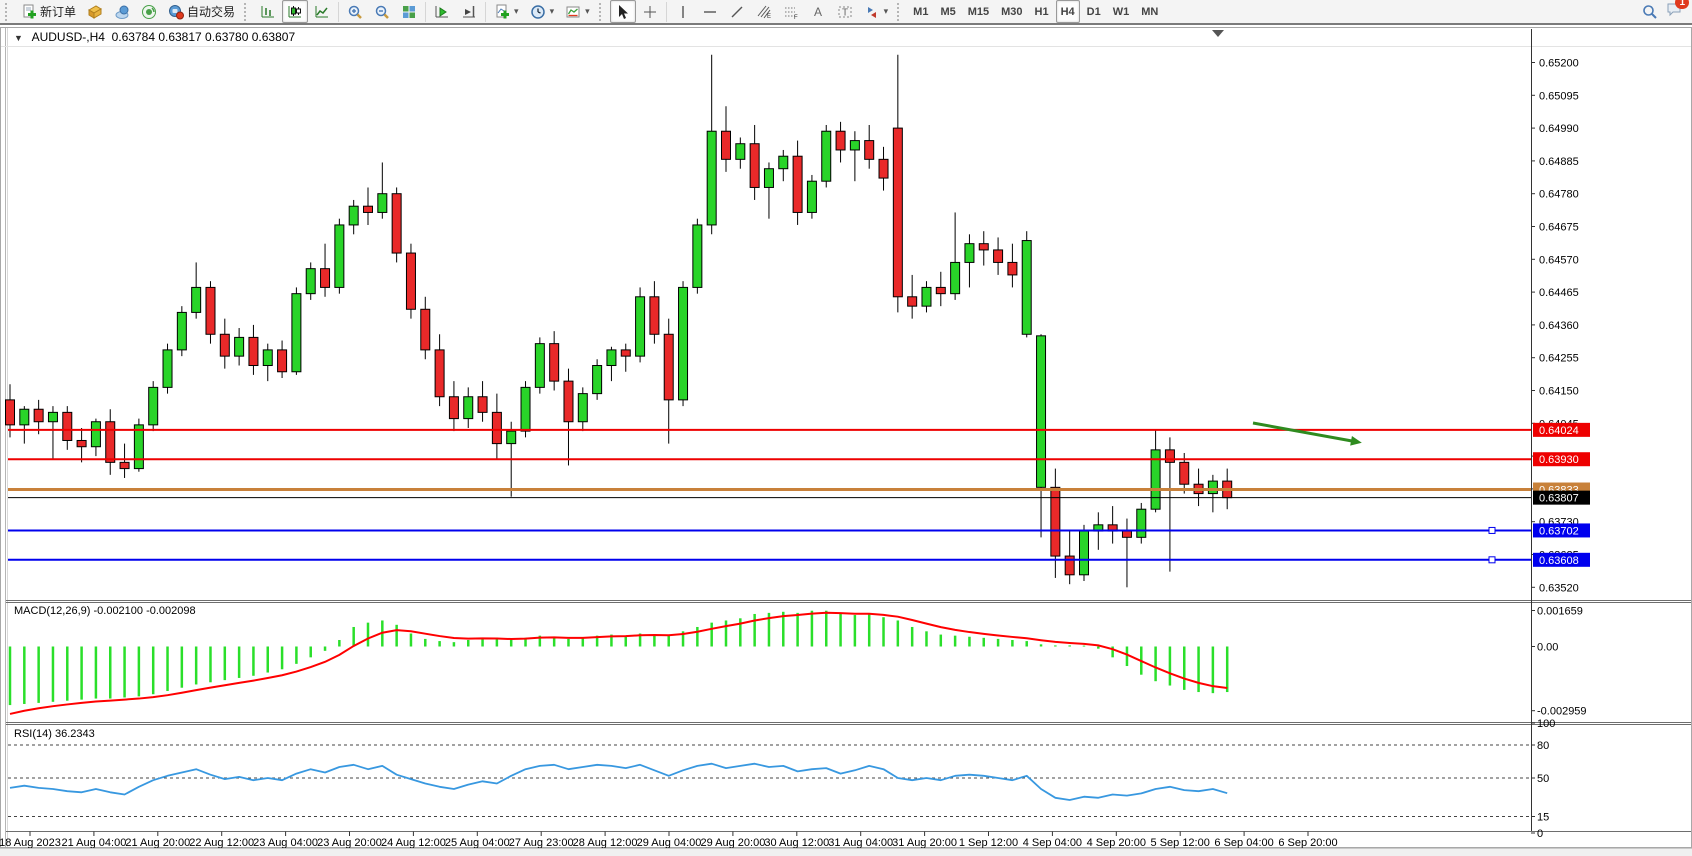 The height and width of the screenshot is (856, 1692). I want to click on timeframe-button-MN: MN, so click(1149, 11).